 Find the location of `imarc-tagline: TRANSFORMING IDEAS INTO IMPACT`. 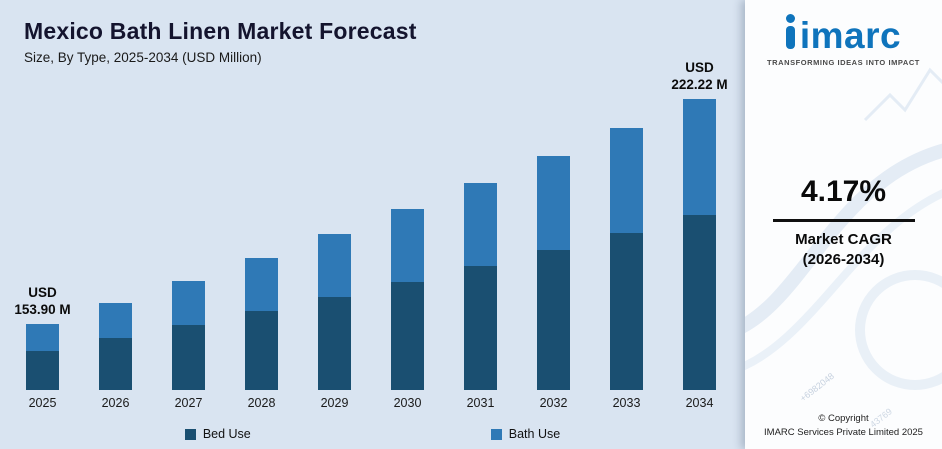

imarc-tagline: TRANSFORMING IDEAS INTO IMPACT is located at coordinates (843, 62).